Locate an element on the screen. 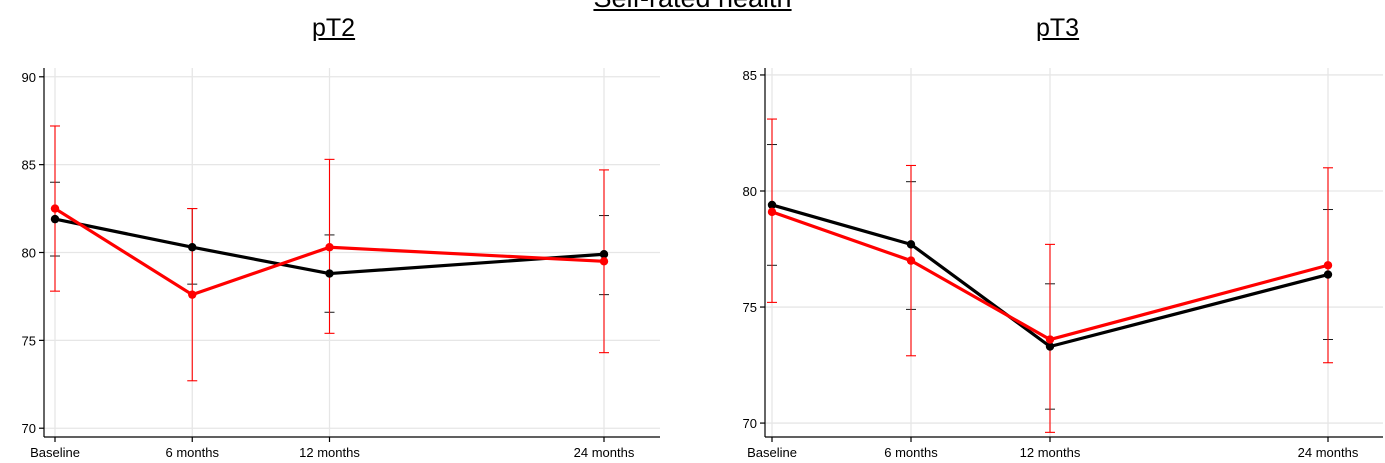  y-tick-label-90: 90 is located at coordinates (29, 77).